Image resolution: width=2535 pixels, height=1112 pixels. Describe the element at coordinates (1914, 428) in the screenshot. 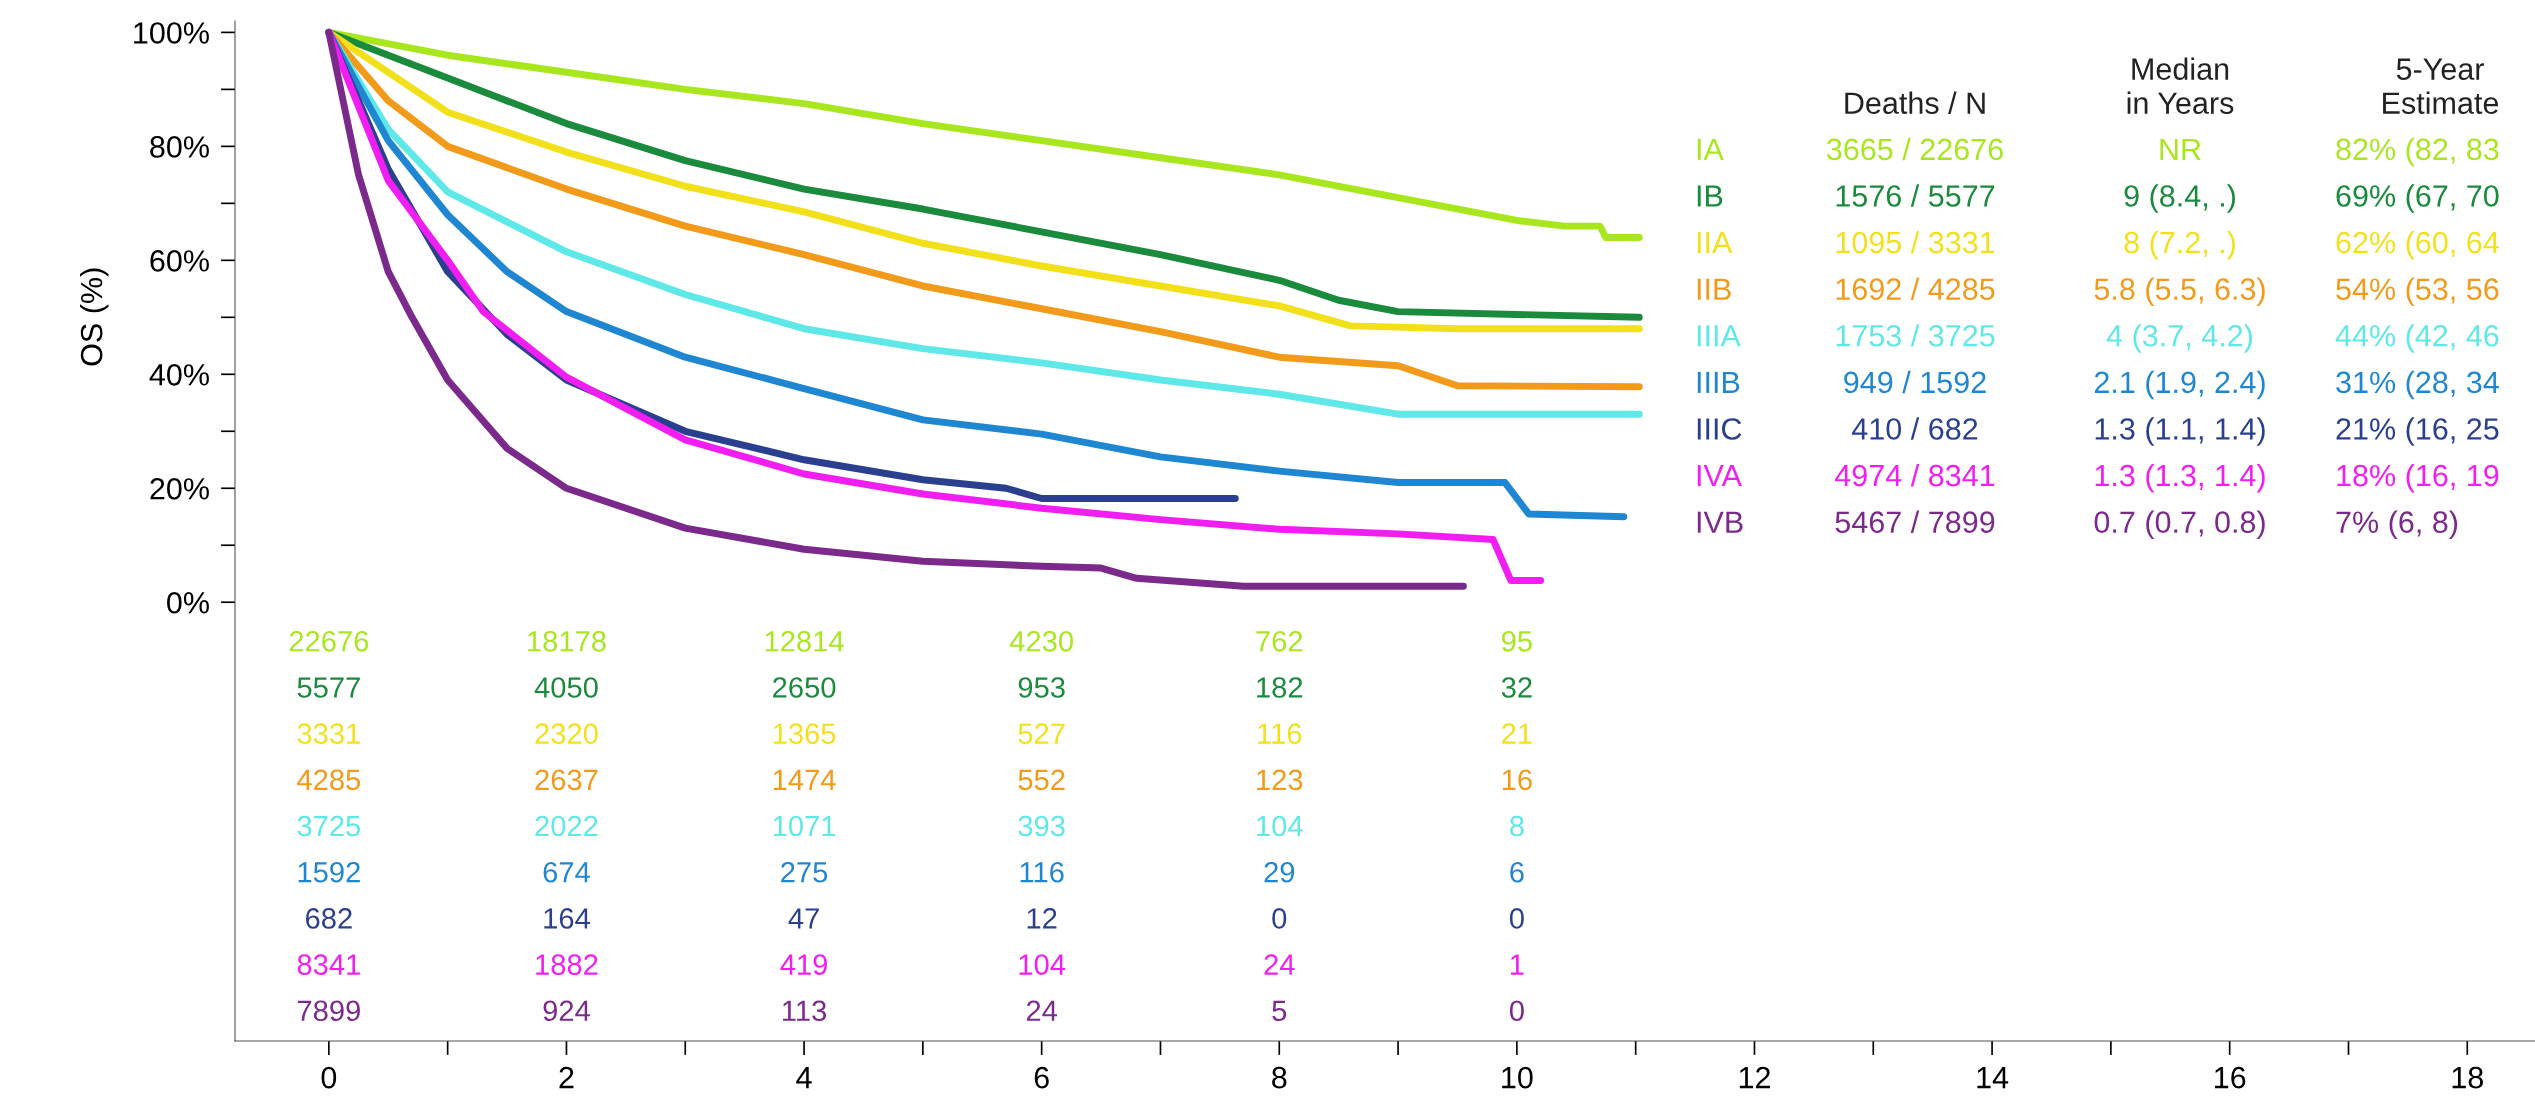

I see `annotation: 410 / 682` at that location.